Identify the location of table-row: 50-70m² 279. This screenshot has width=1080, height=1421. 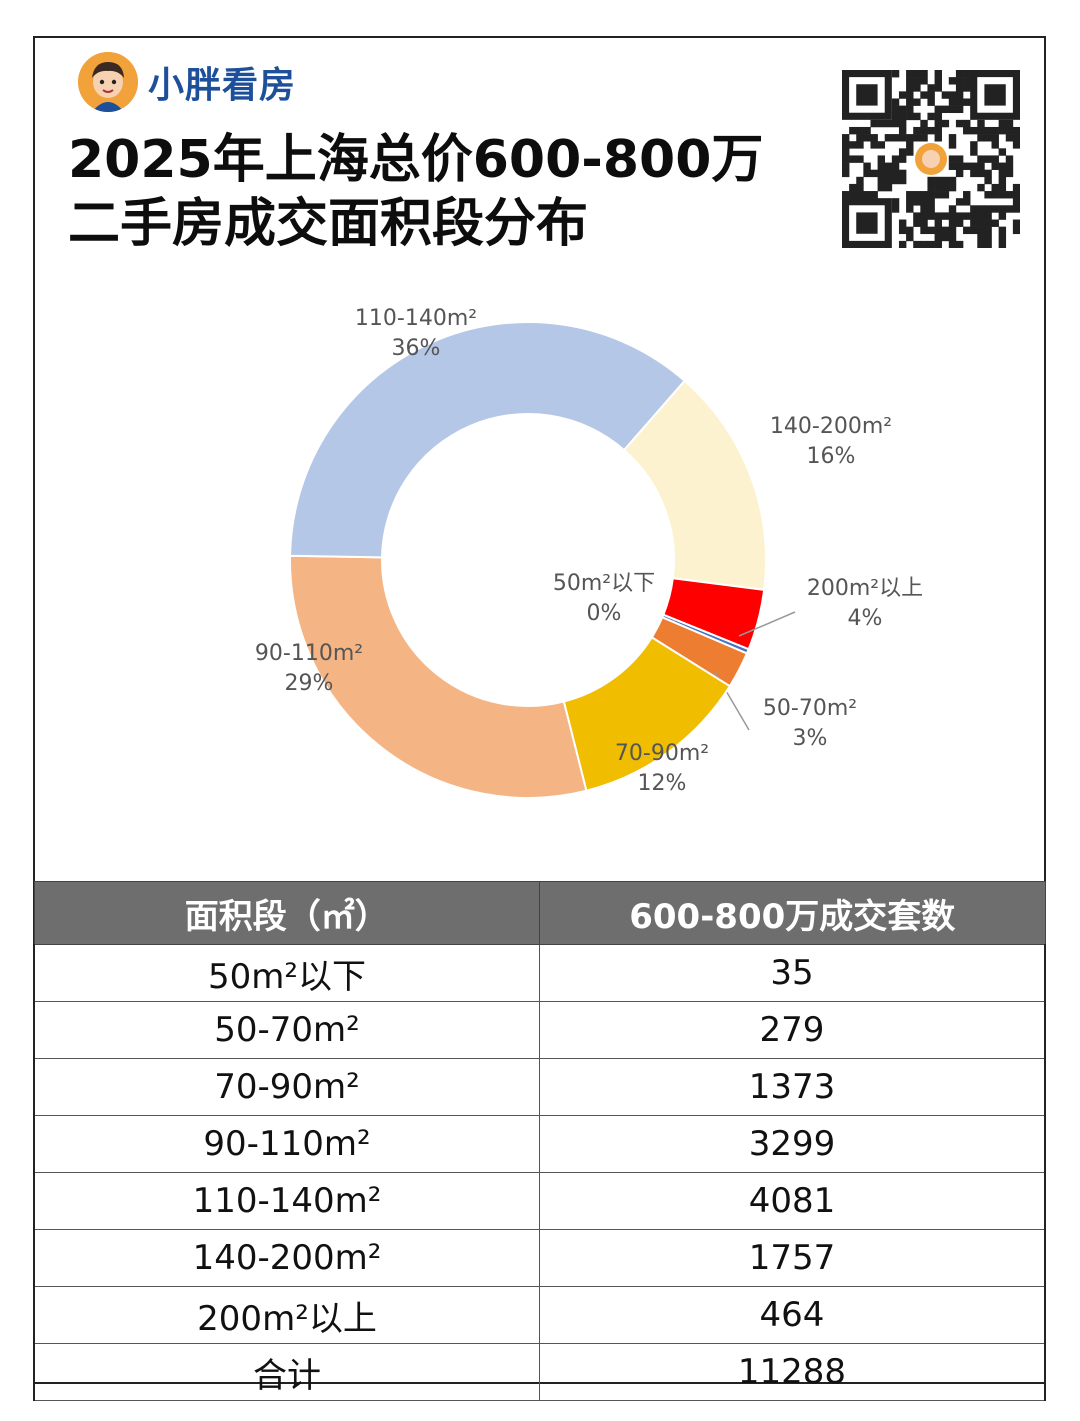
(539, 1030).